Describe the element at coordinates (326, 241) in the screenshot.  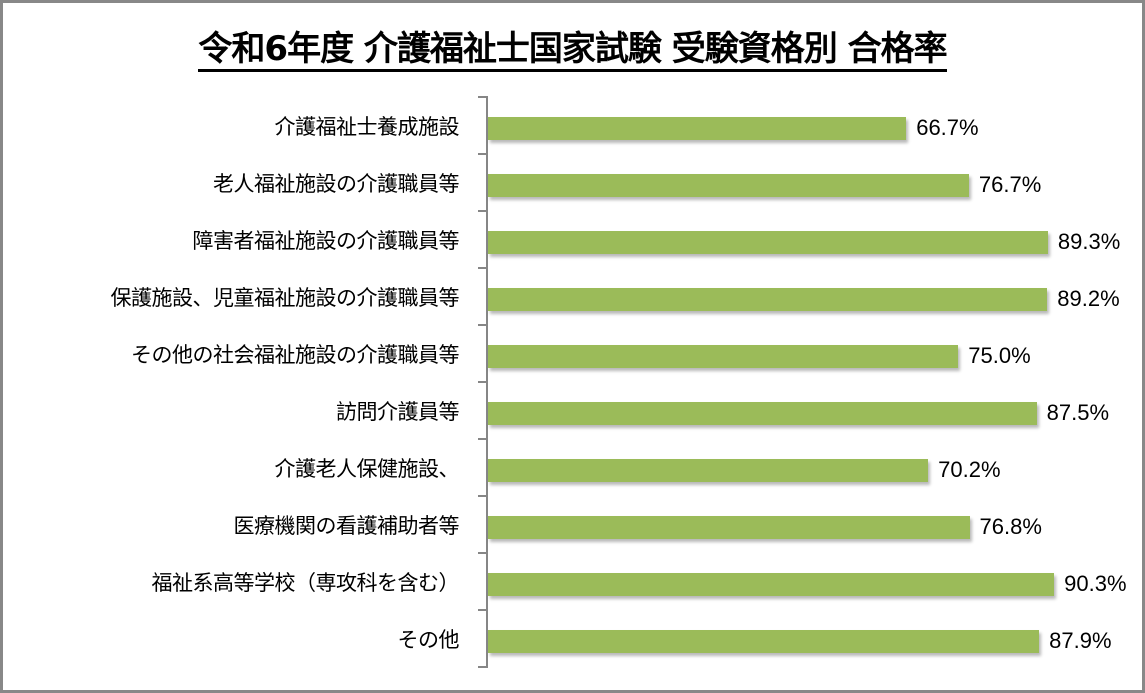
I see `category-label: 障害者福祉施設の介護職員等` at that location.